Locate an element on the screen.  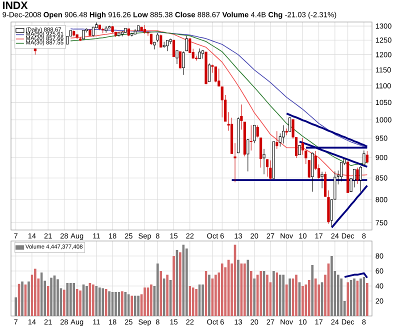
chart-title: INDX is located at coordinates (15, 5).